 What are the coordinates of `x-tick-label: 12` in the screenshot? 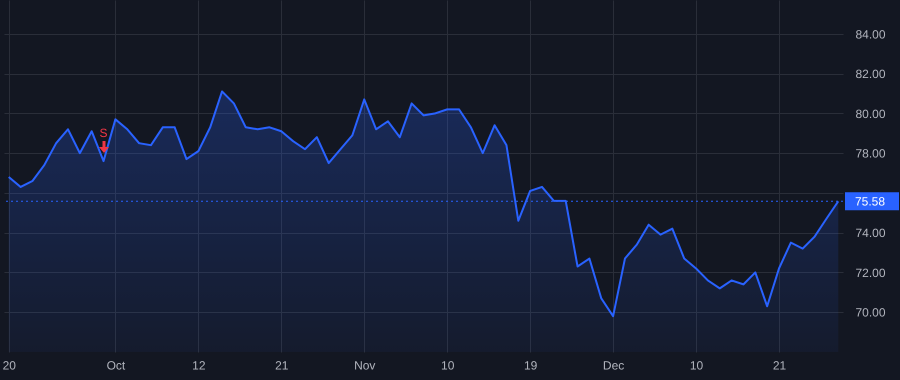 It's located at (199, 365).